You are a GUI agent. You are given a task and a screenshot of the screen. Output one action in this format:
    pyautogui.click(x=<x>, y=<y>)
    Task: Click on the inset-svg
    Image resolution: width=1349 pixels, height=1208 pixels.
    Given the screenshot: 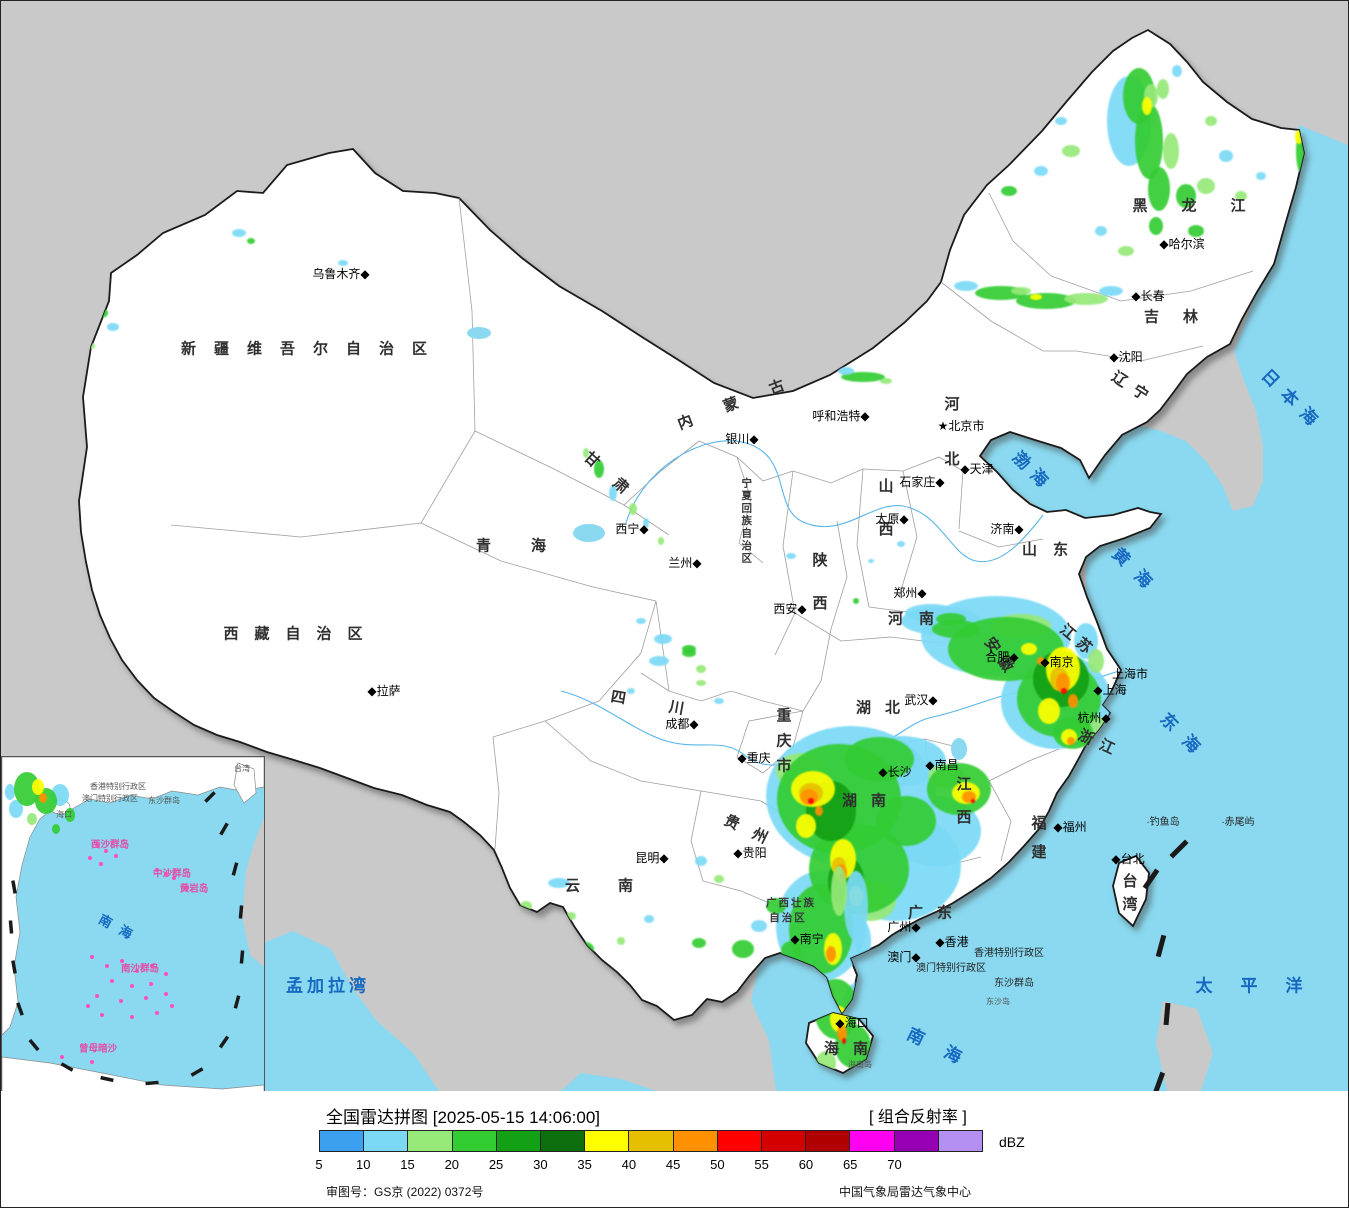 What is the action you would take?
    pyautogui.click(x=133, y=924)
    